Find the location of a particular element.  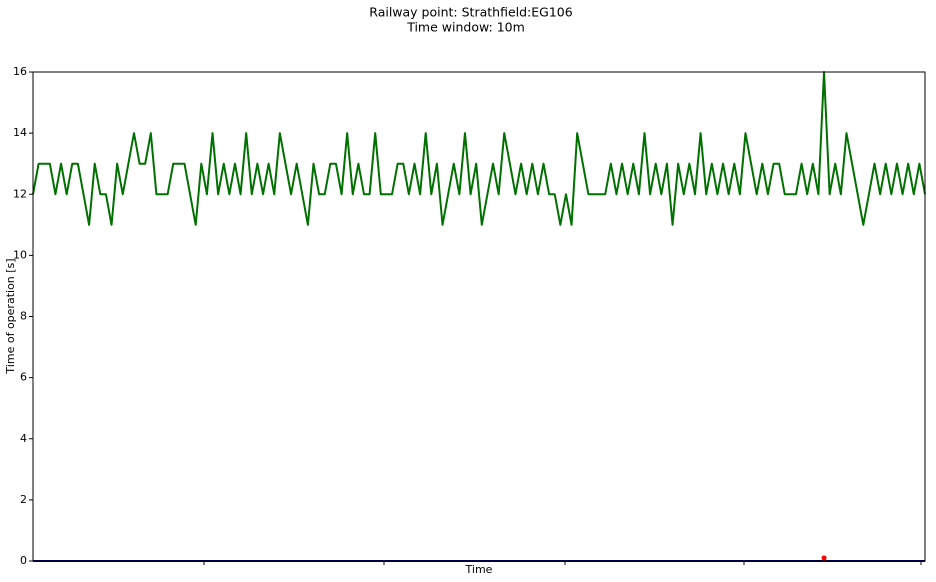

y-tick-label: 10 is located at coordinates (20, 254).